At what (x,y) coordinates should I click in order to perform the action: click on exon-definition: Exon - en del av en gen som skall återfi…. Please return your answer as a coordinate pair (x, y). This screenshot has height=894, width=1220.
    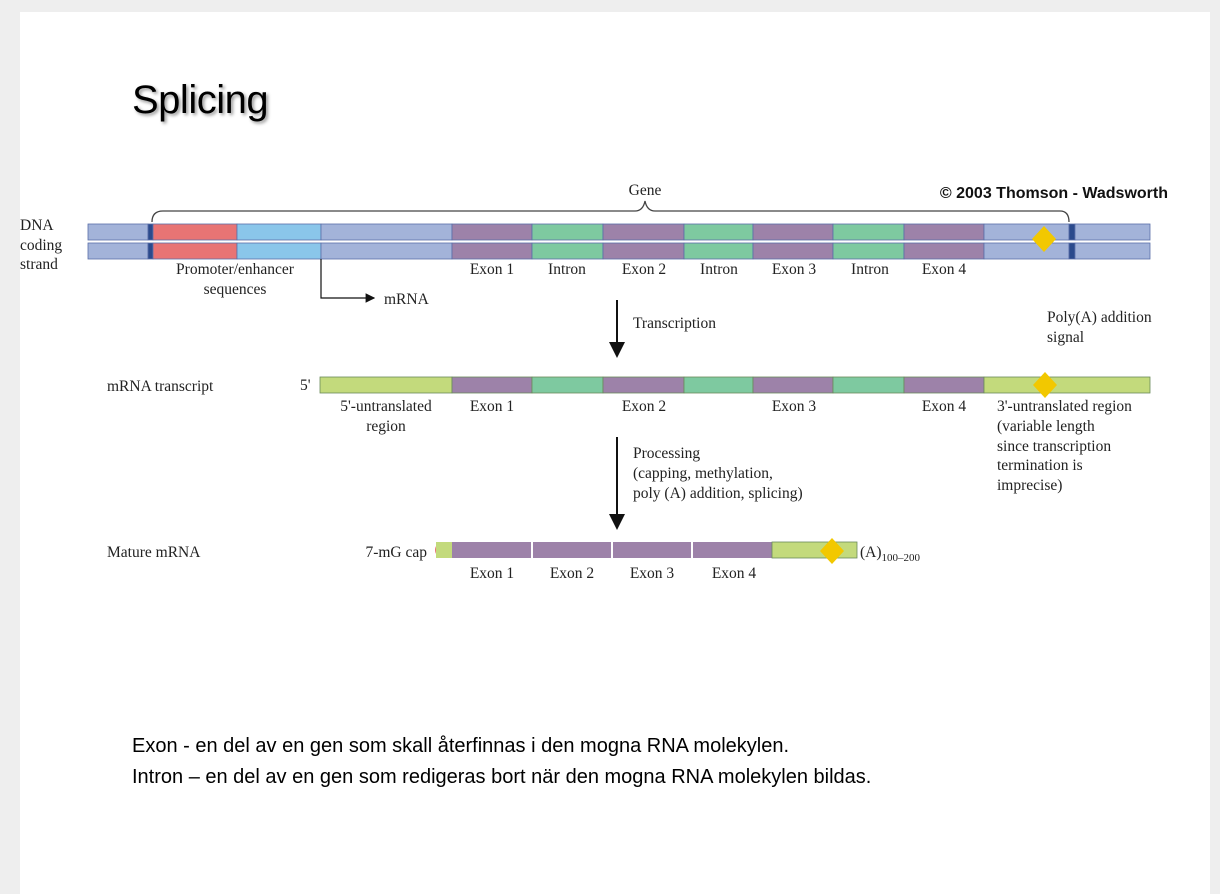
    Looking at the image, I should click on (461, 746).